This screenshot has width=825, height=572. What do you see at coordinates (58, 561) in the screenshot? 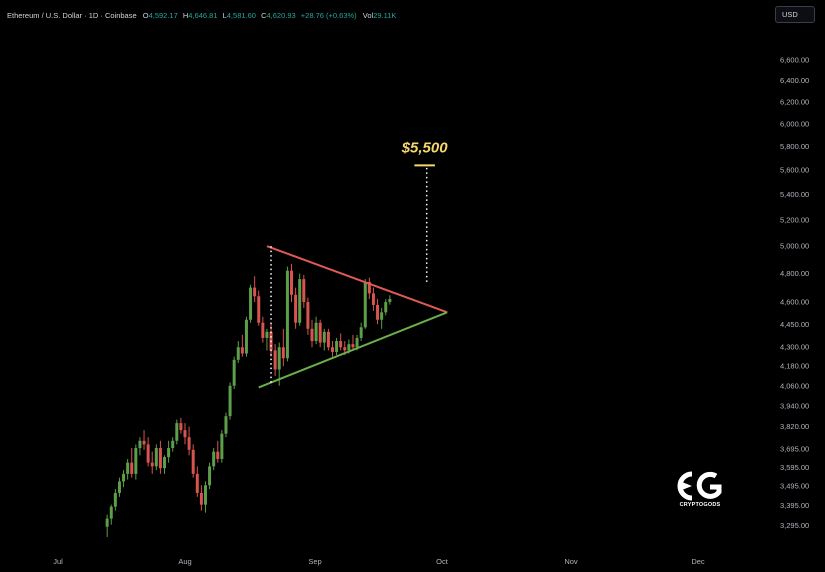
I see `time-tick-label: Jul` at bounding box center [58, 561].